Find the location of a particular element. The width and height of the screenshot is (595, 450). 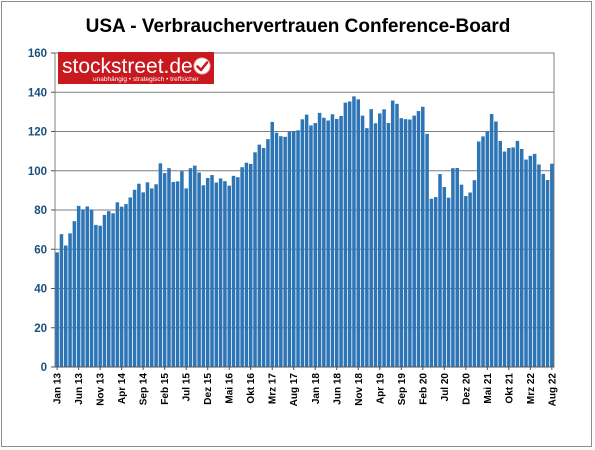

x-tick-label: Jan 13 is located at coordinates (58, 389).